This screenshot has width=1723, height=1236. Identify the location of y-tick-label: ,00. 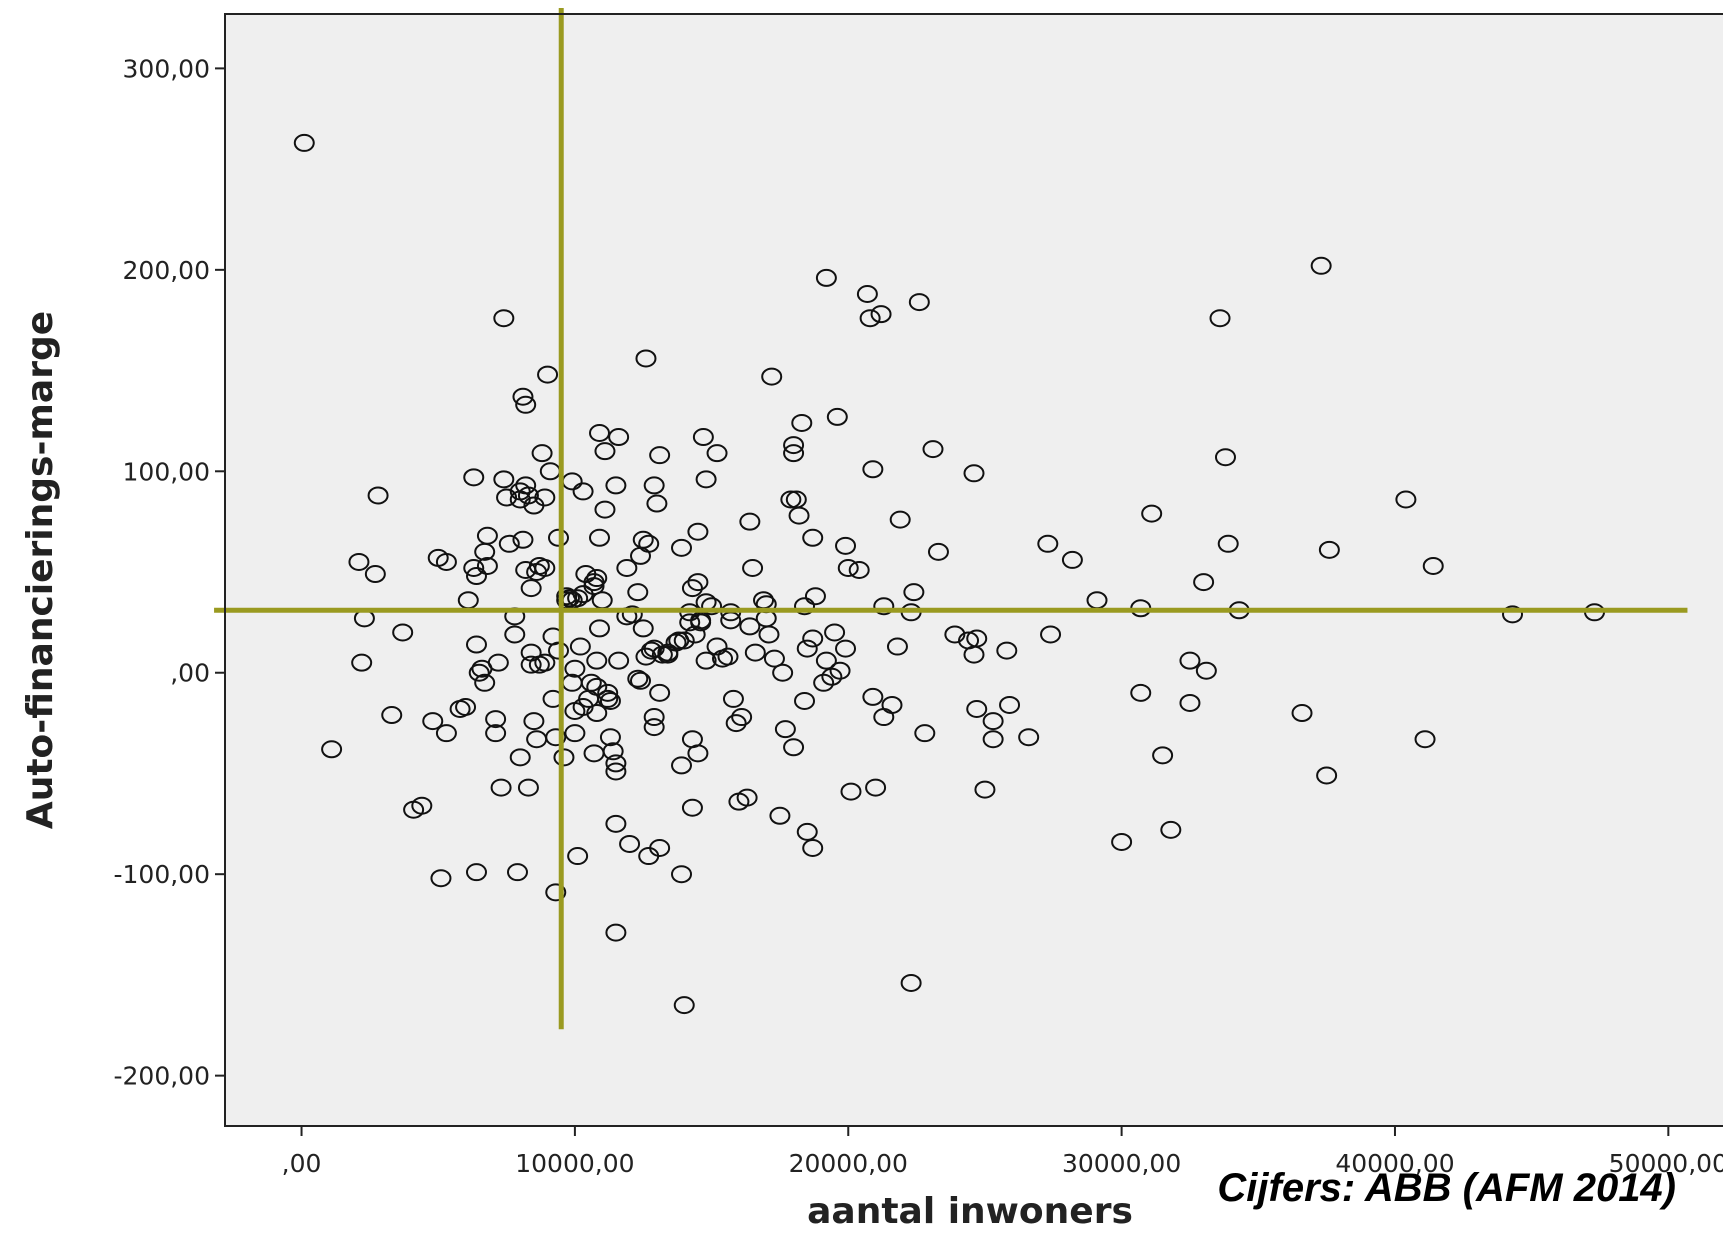
(190, 673).